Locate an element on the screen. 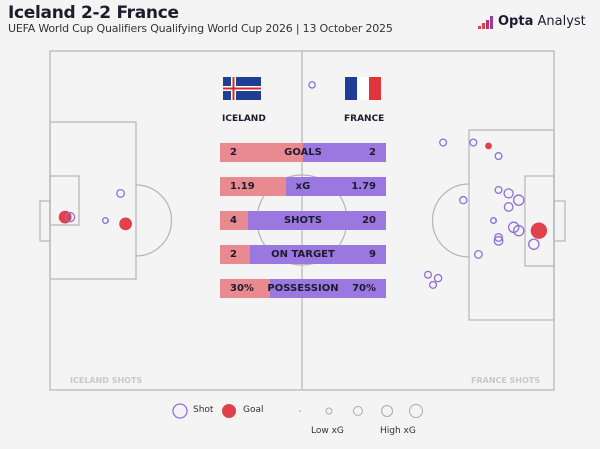 This screenshot has height=449, width=600. france-flag-icon is located at coordinates (363, 88).